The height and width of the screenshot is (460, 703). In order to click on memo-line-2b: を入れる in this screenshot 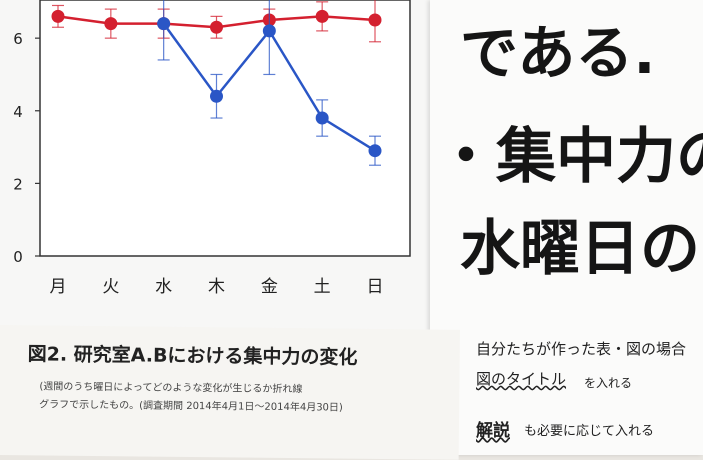, I will do `click(608, 383)`.